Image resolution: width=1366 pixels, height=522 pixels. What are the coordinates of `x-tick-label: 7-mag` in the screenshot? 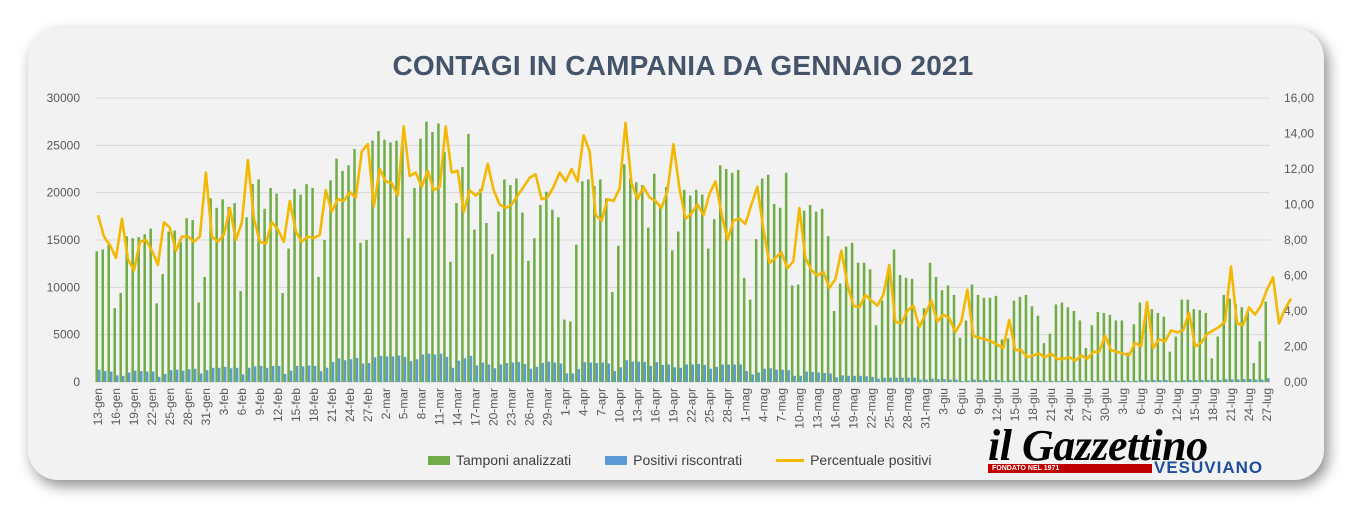 It's located at (781, 405).